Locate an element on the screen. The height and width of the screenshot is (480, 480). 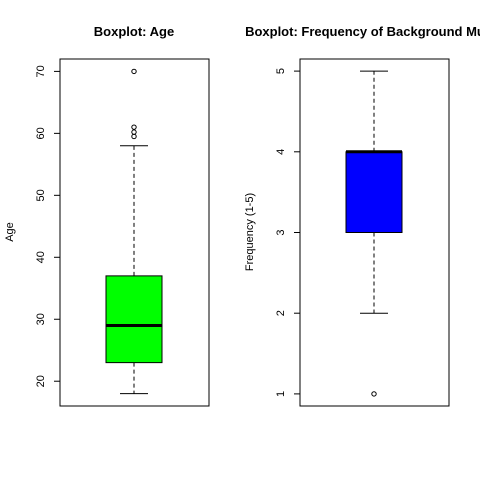
age-y-tick-label: 60 is located at coordinates (41, 133).